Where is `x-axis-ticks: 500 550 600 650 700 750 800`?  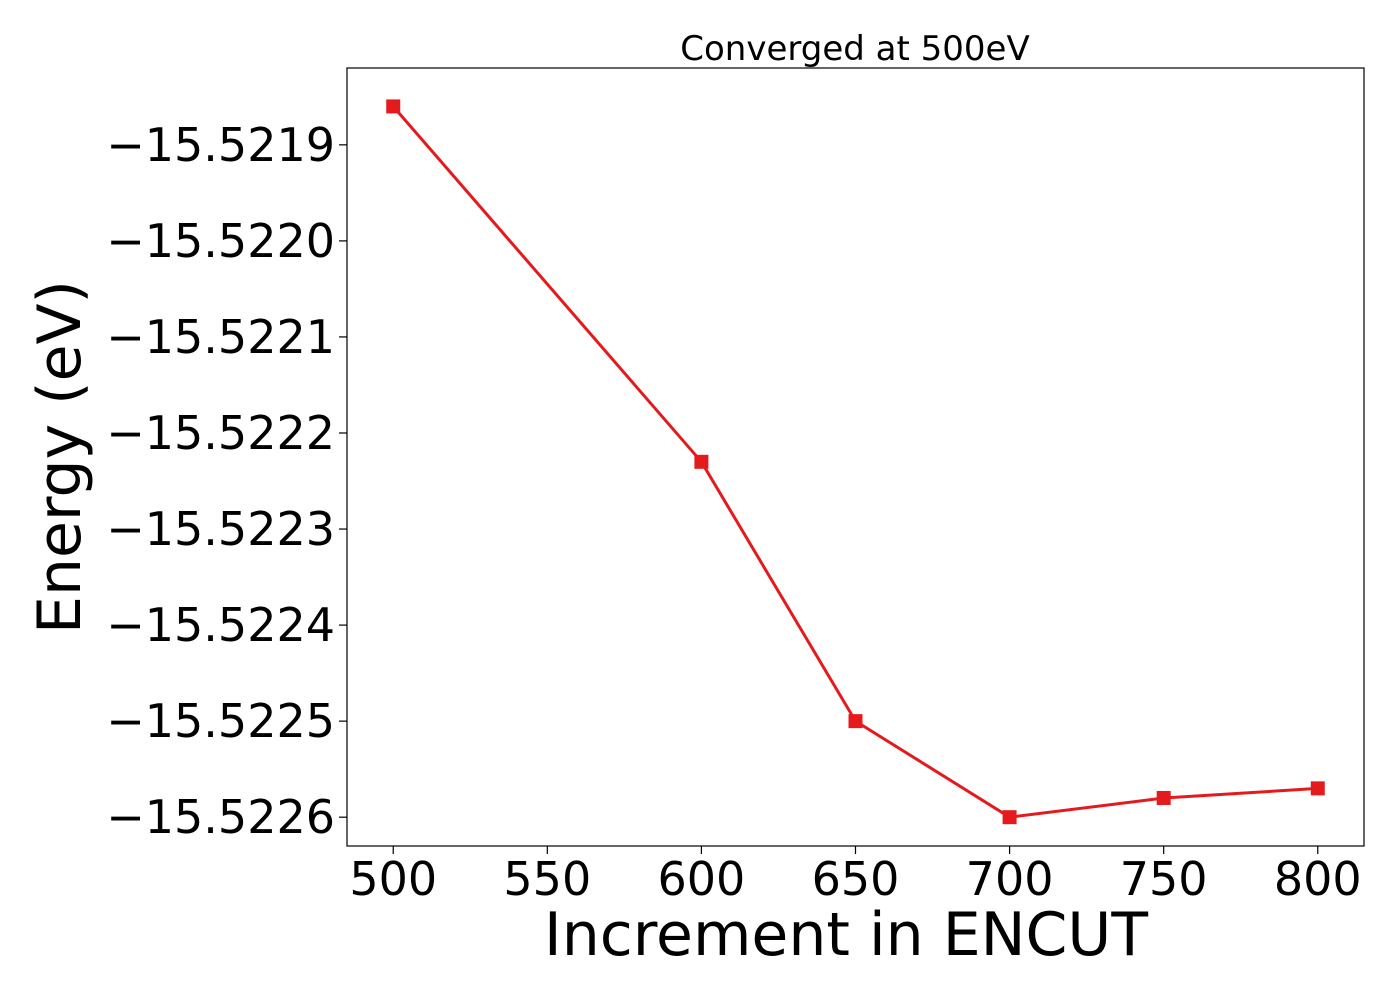
x-axis-ticks: 500 550 600 650 700 750 800 is located at coordinates (855, 876).